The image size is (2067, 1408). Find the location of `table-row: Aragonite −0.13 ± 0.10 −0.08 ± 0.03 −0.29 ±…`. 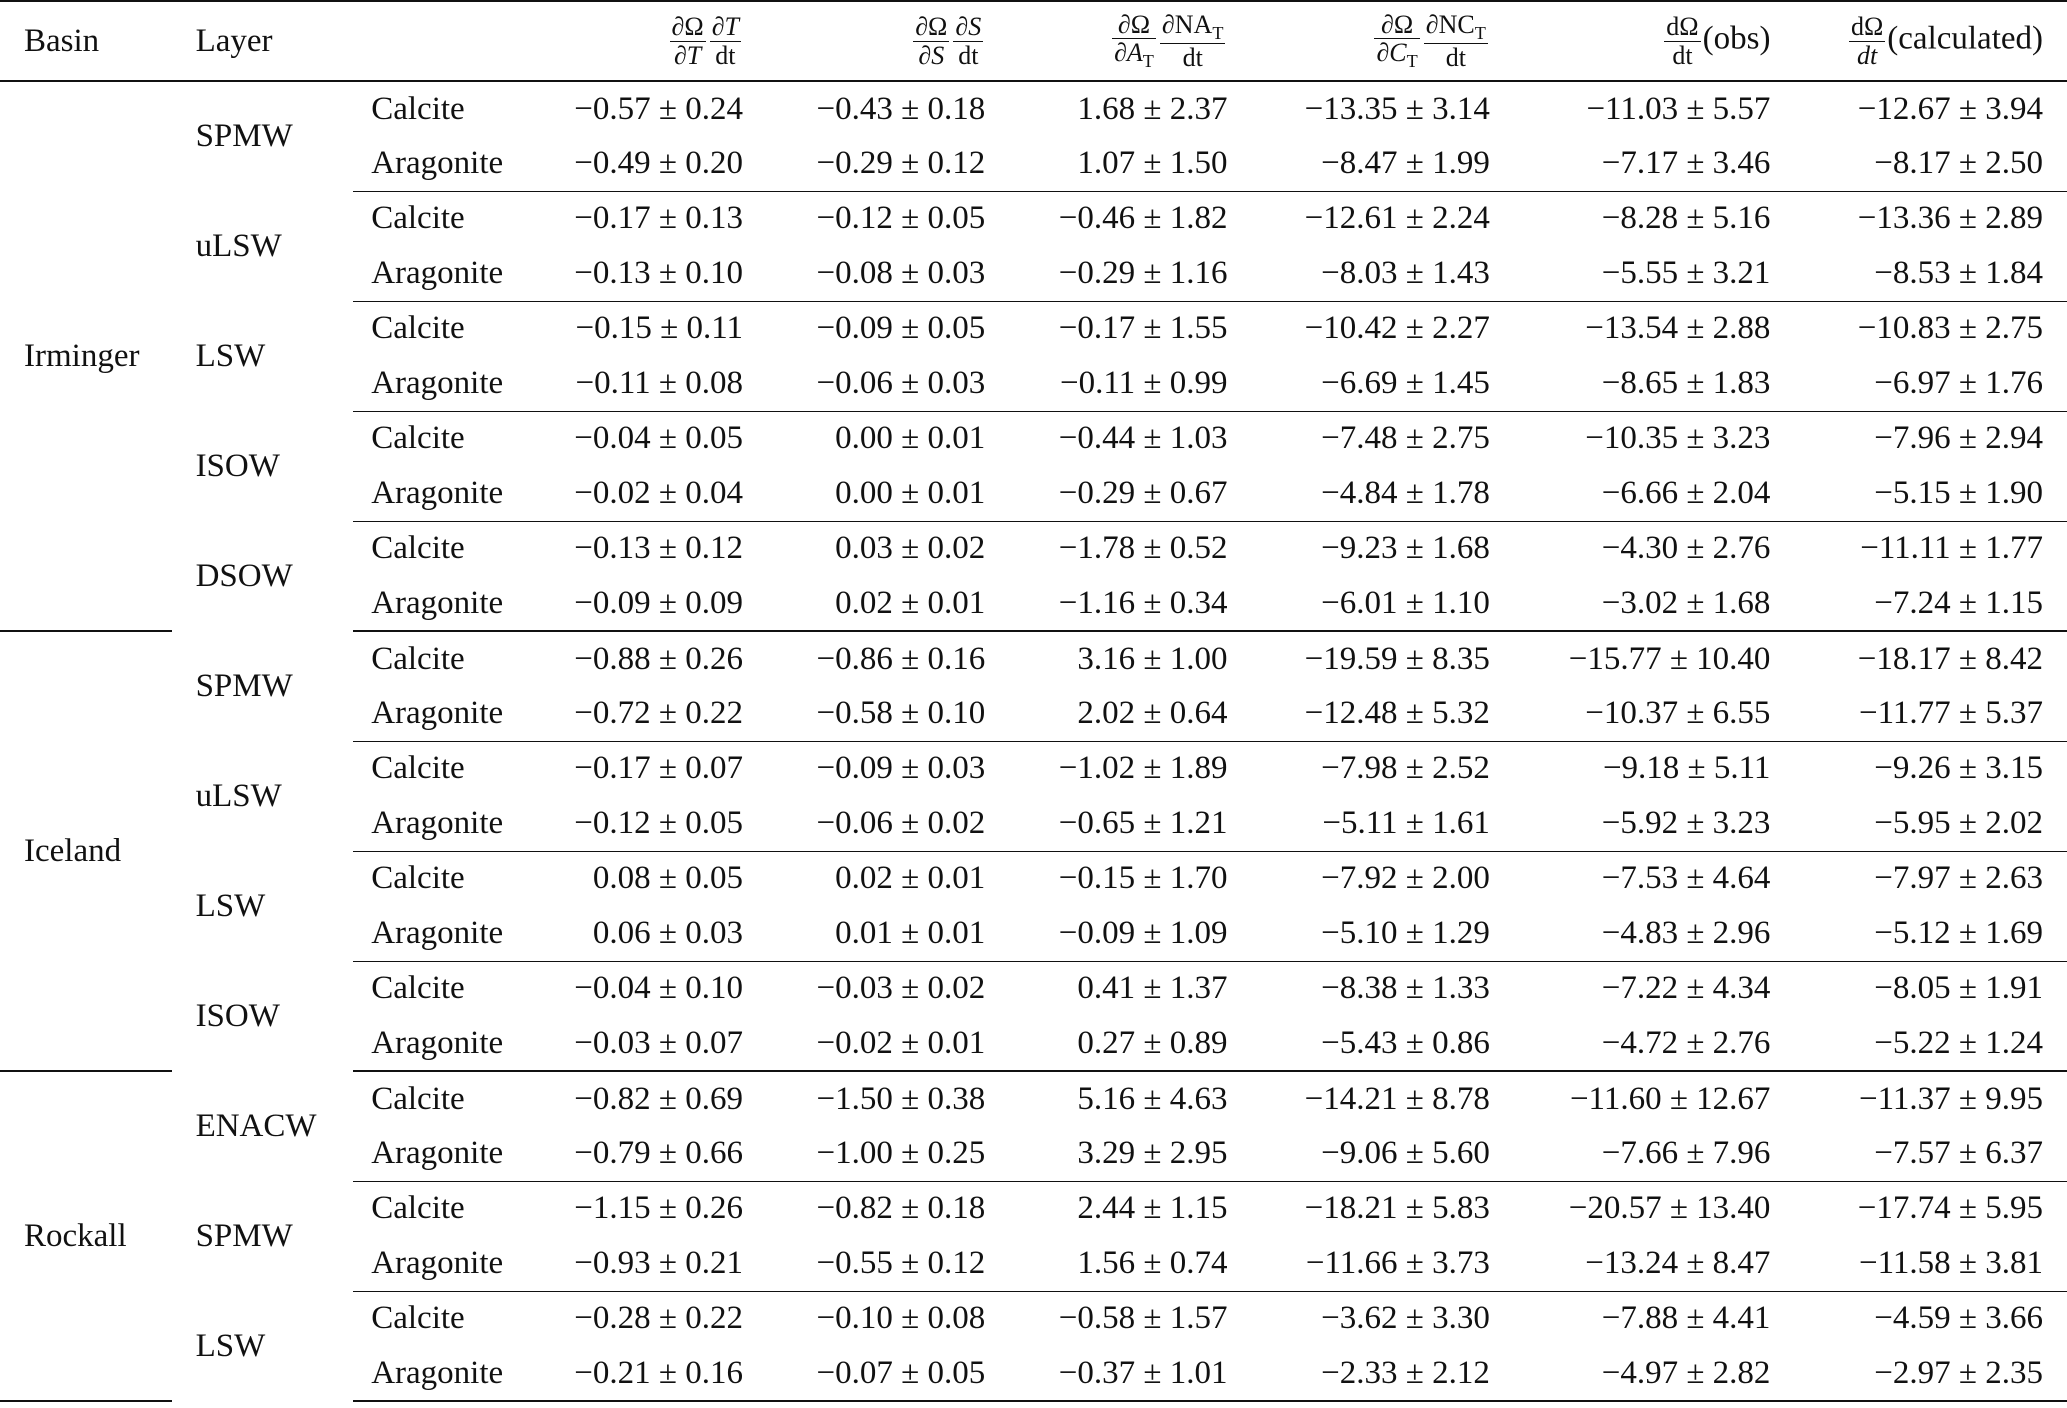

table-row: Aragonite −0.13 ± 0.10 −0.08 ± 0.03 −0.29 ±… is located at coordinates (1033, 274).